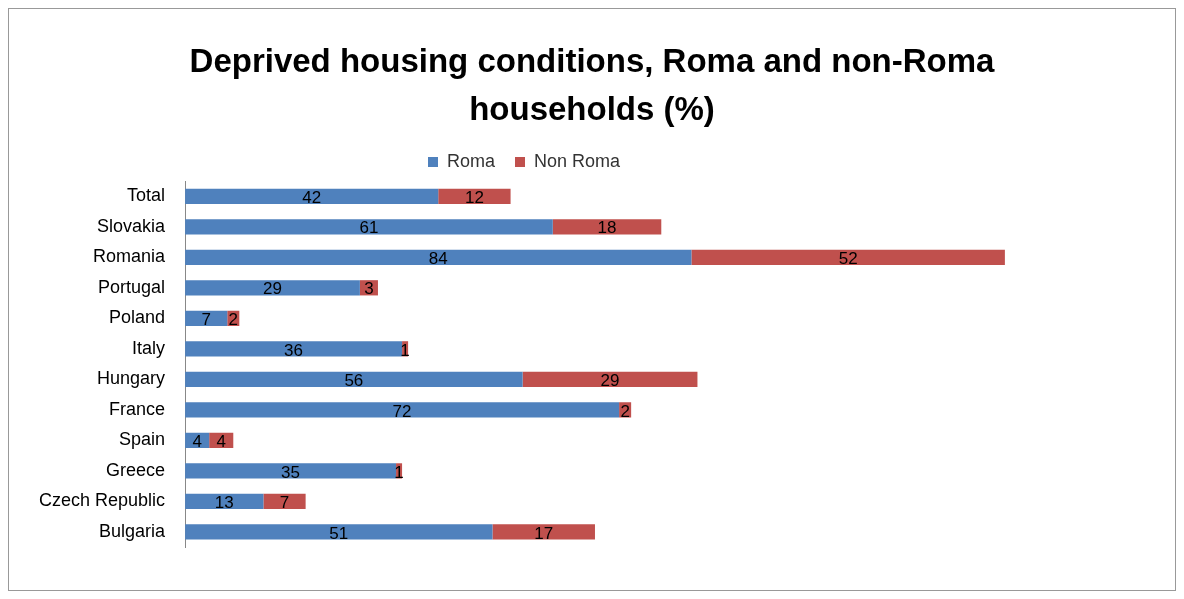 The width and height of the screenshot is (1184, 599). I want to click on y-tick-label: Spain, so click(142, 439).